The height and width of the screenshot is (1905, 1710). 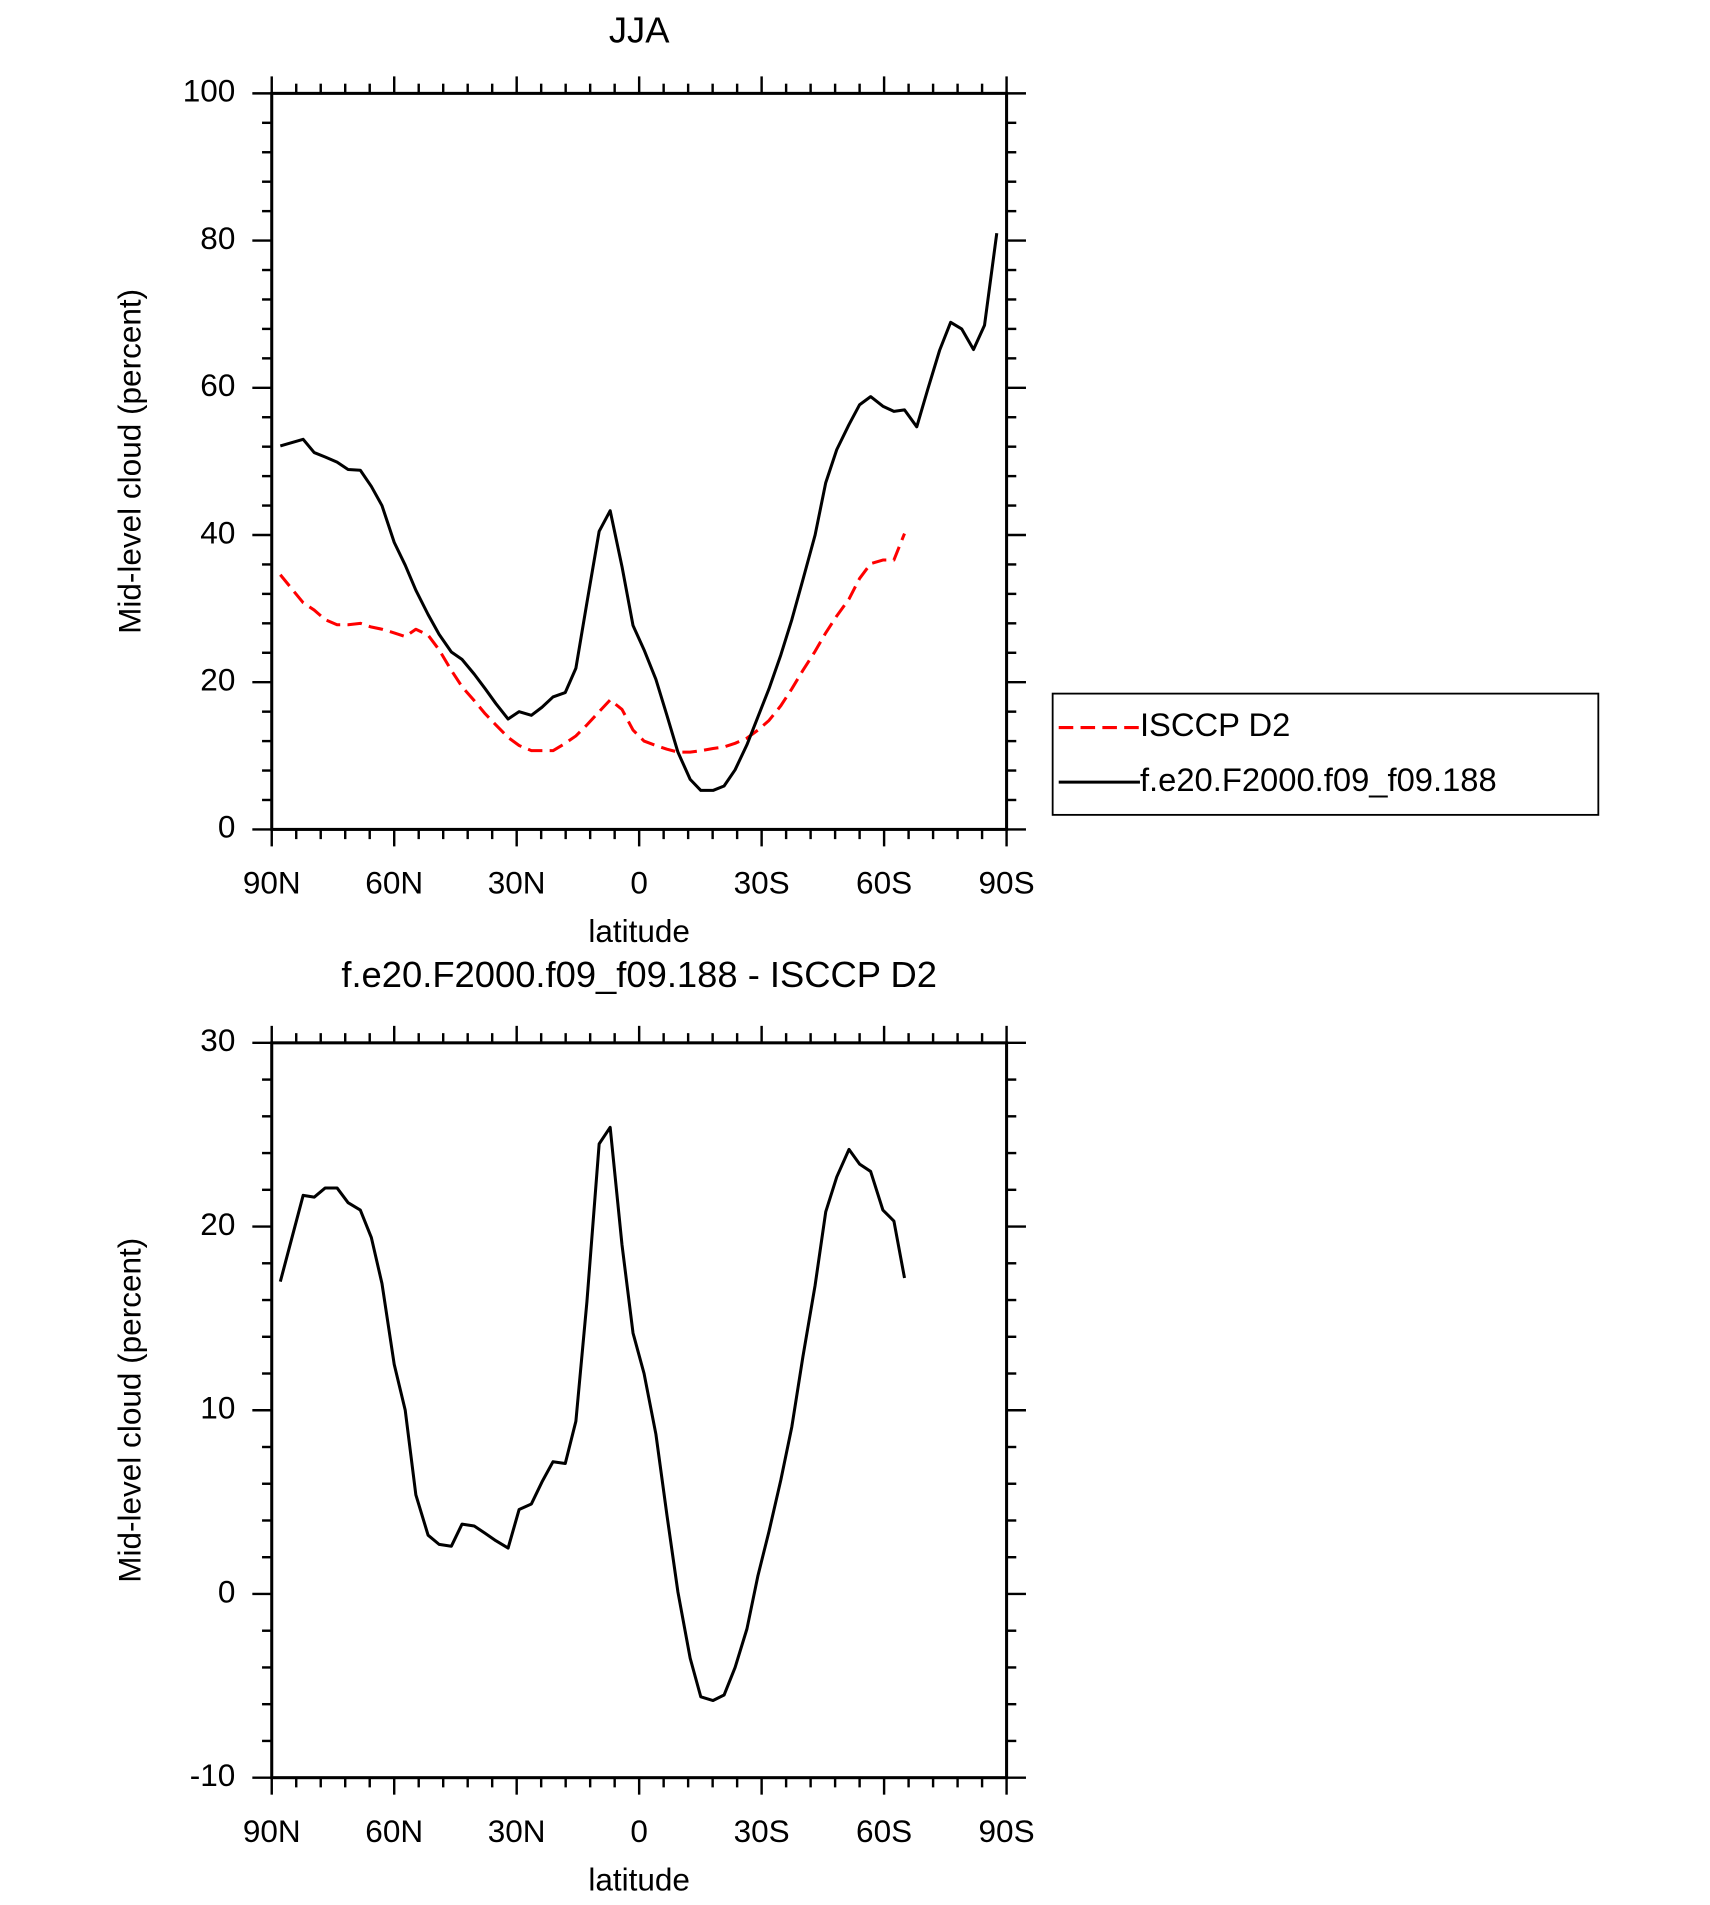 I want to click on legend-label: f.e20.F2000.f09_f09.188, so click(x=1318, y=779).